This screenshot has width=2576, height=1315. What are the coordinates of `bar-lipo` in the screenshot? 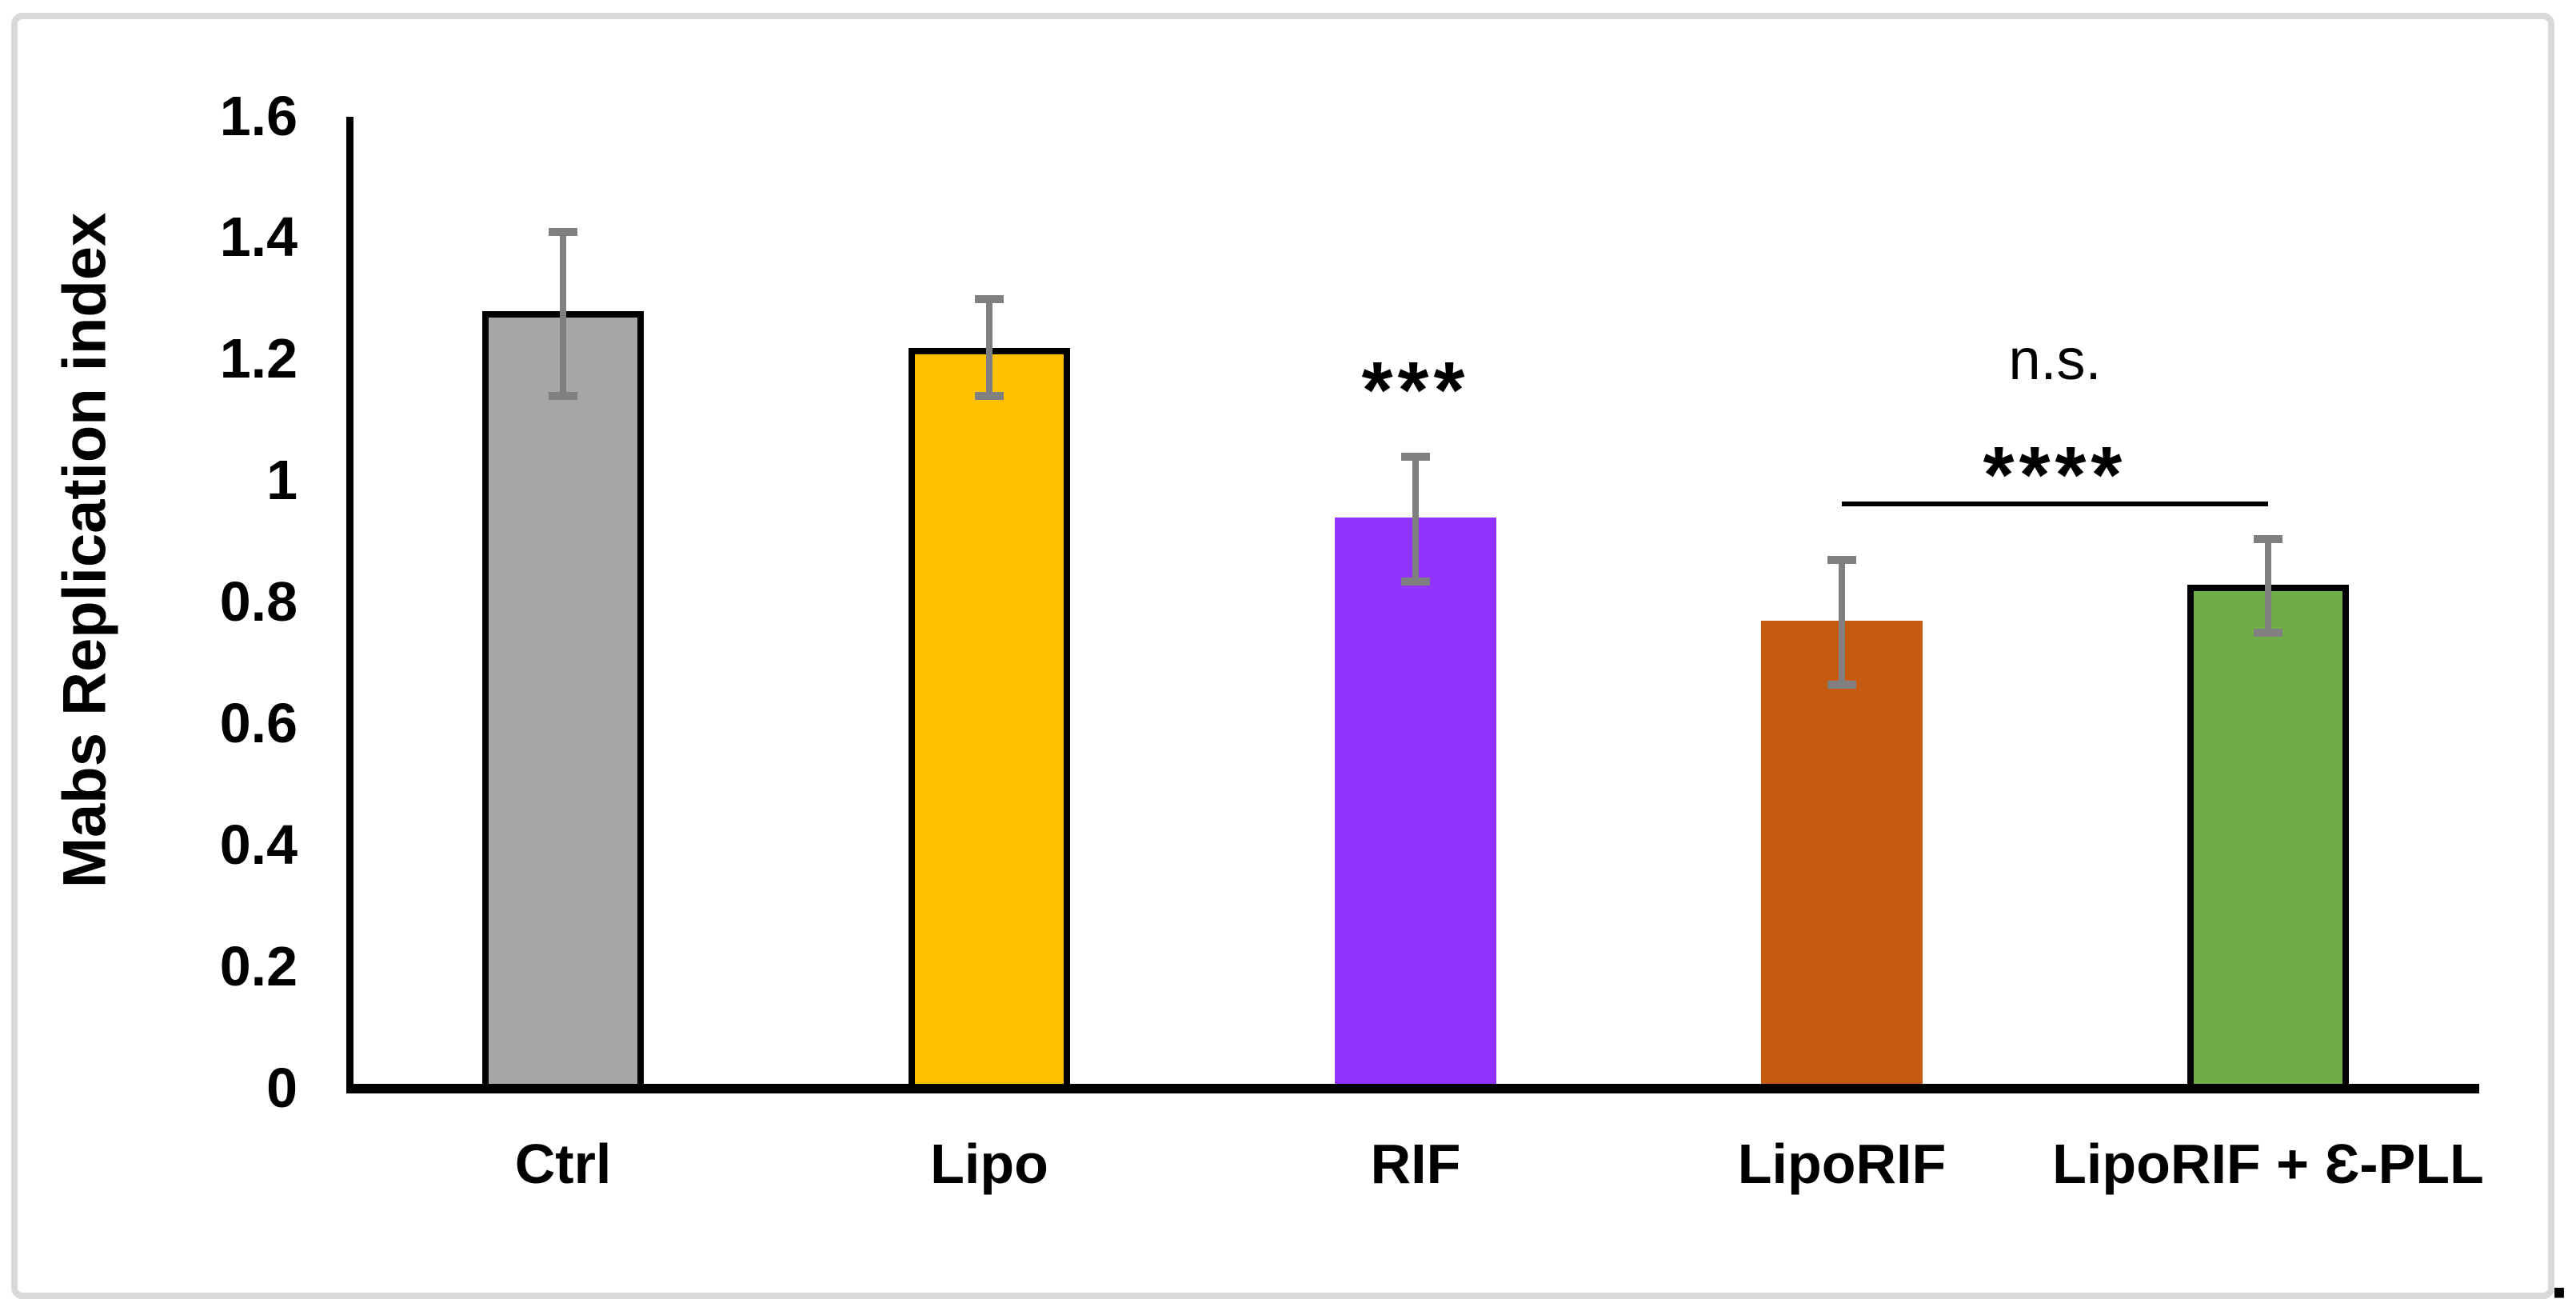 It's located at (990, 718).